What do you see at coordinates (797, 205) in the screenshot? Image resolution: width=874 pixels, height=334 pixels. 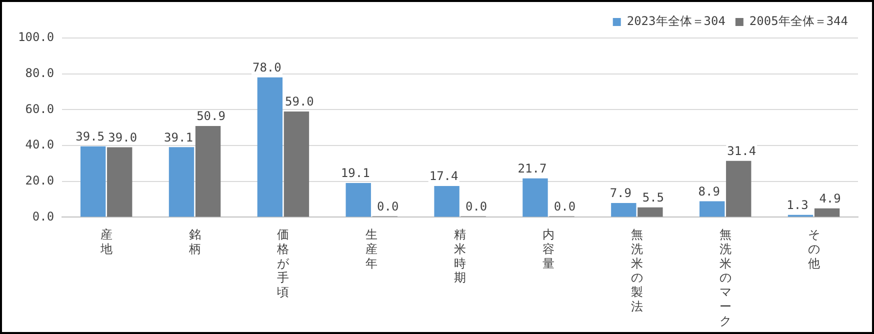 I see `data-label: 1.3` at bounding box center [797, 205].